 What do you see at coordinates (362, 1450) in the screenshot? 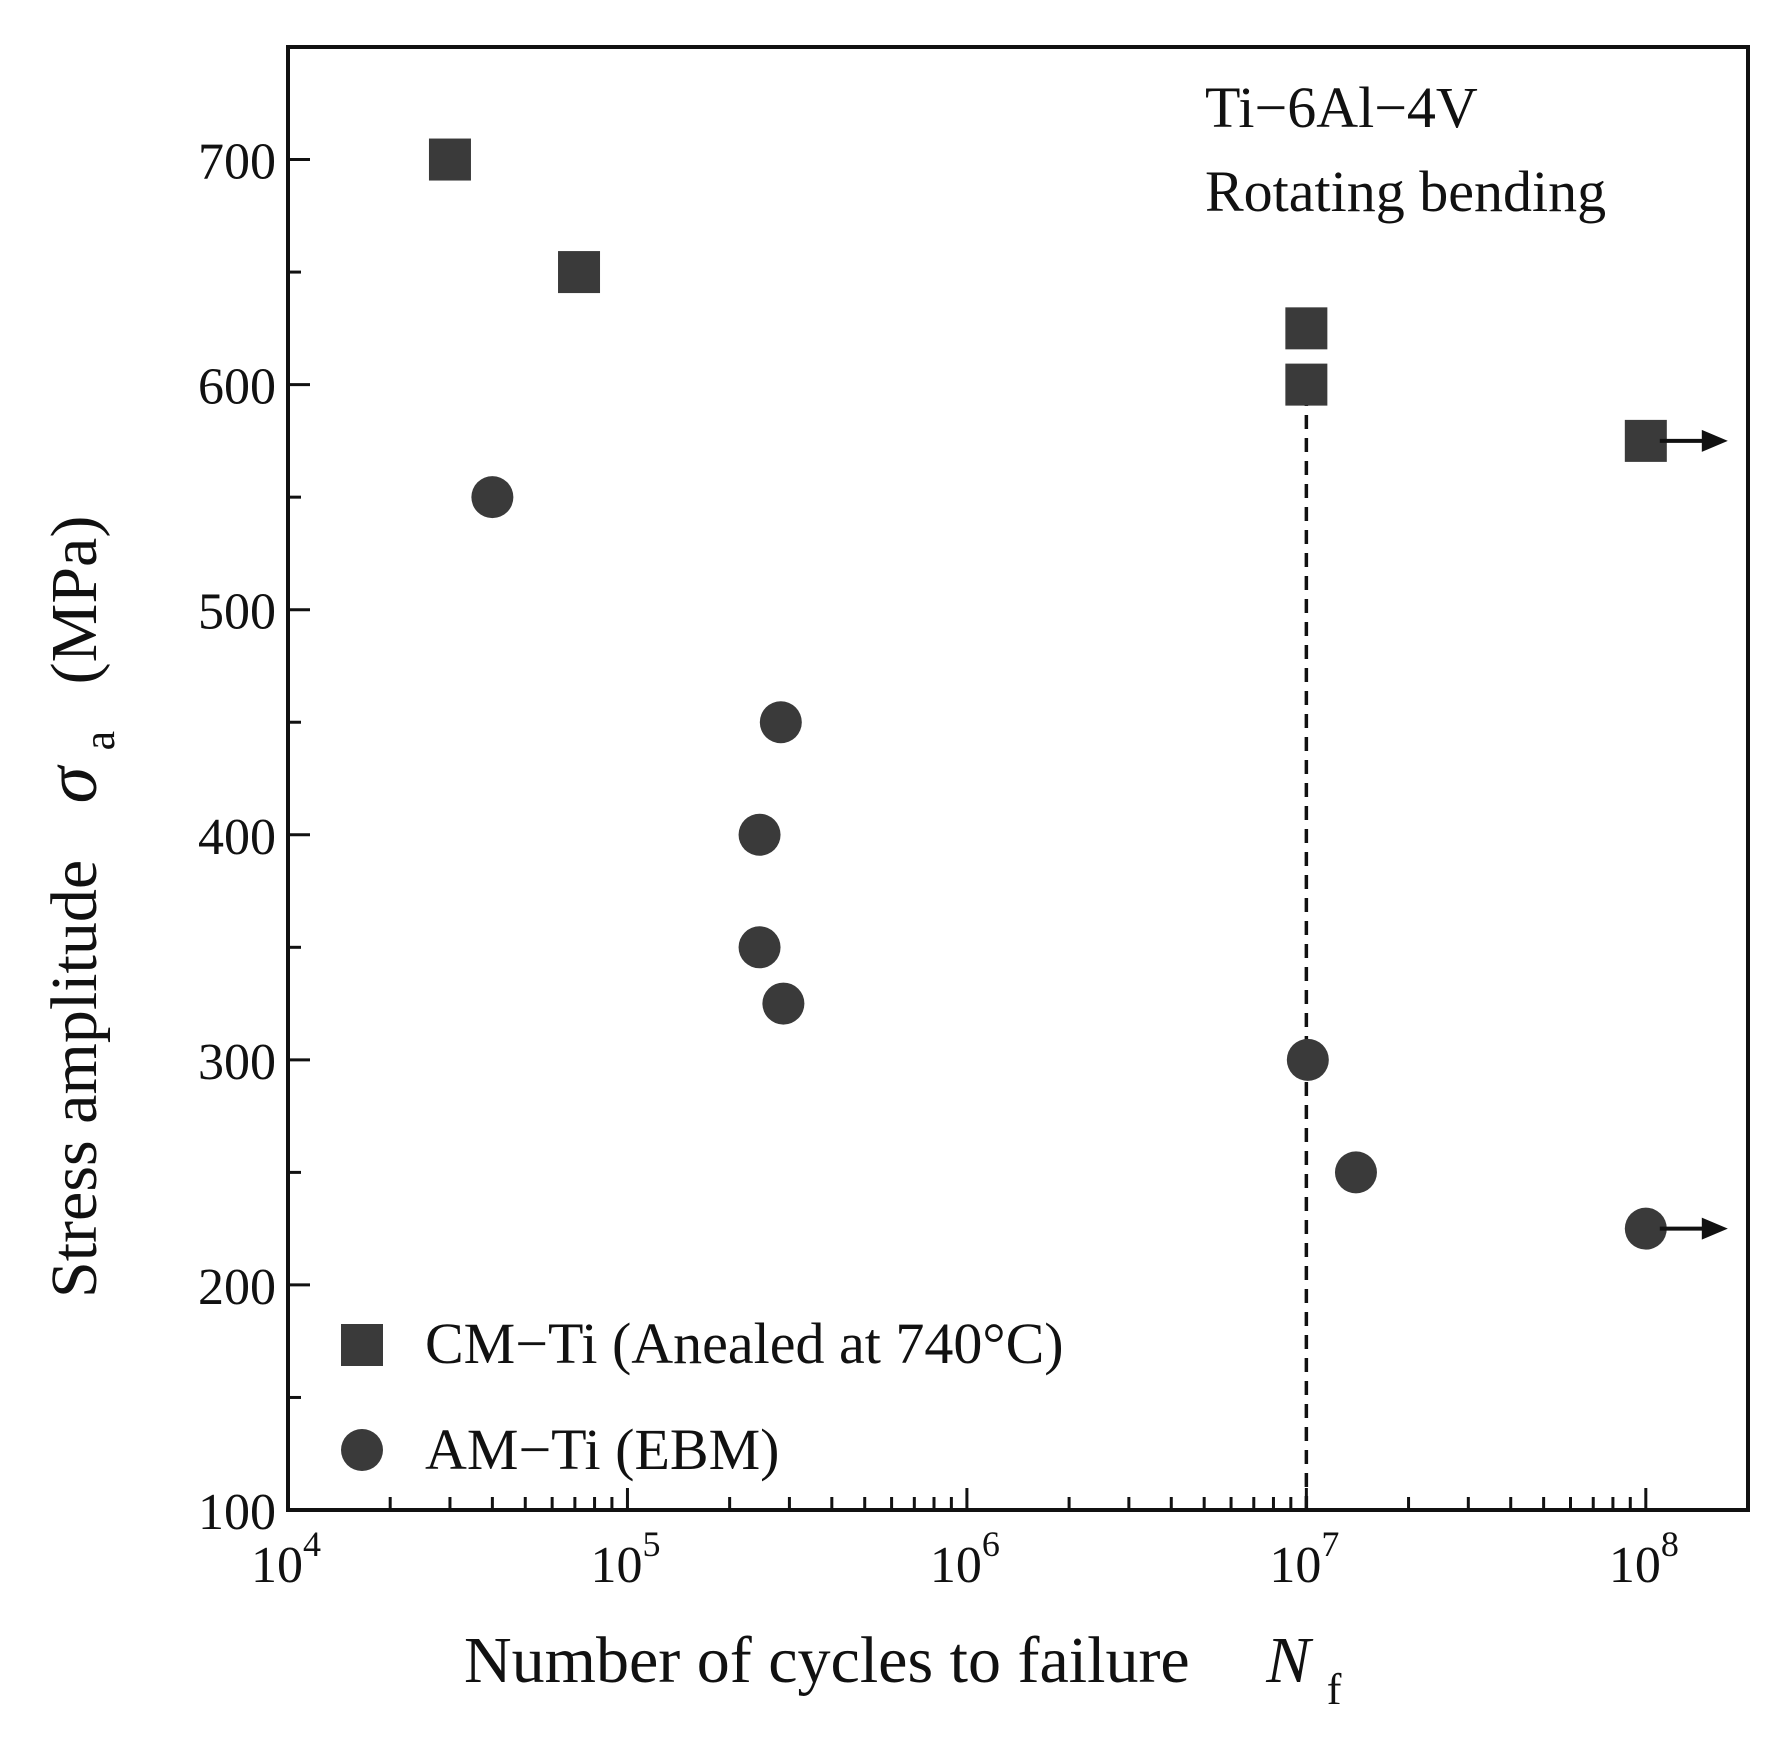
I see `legend-marker-circle` at bounding box center [362, 1450].